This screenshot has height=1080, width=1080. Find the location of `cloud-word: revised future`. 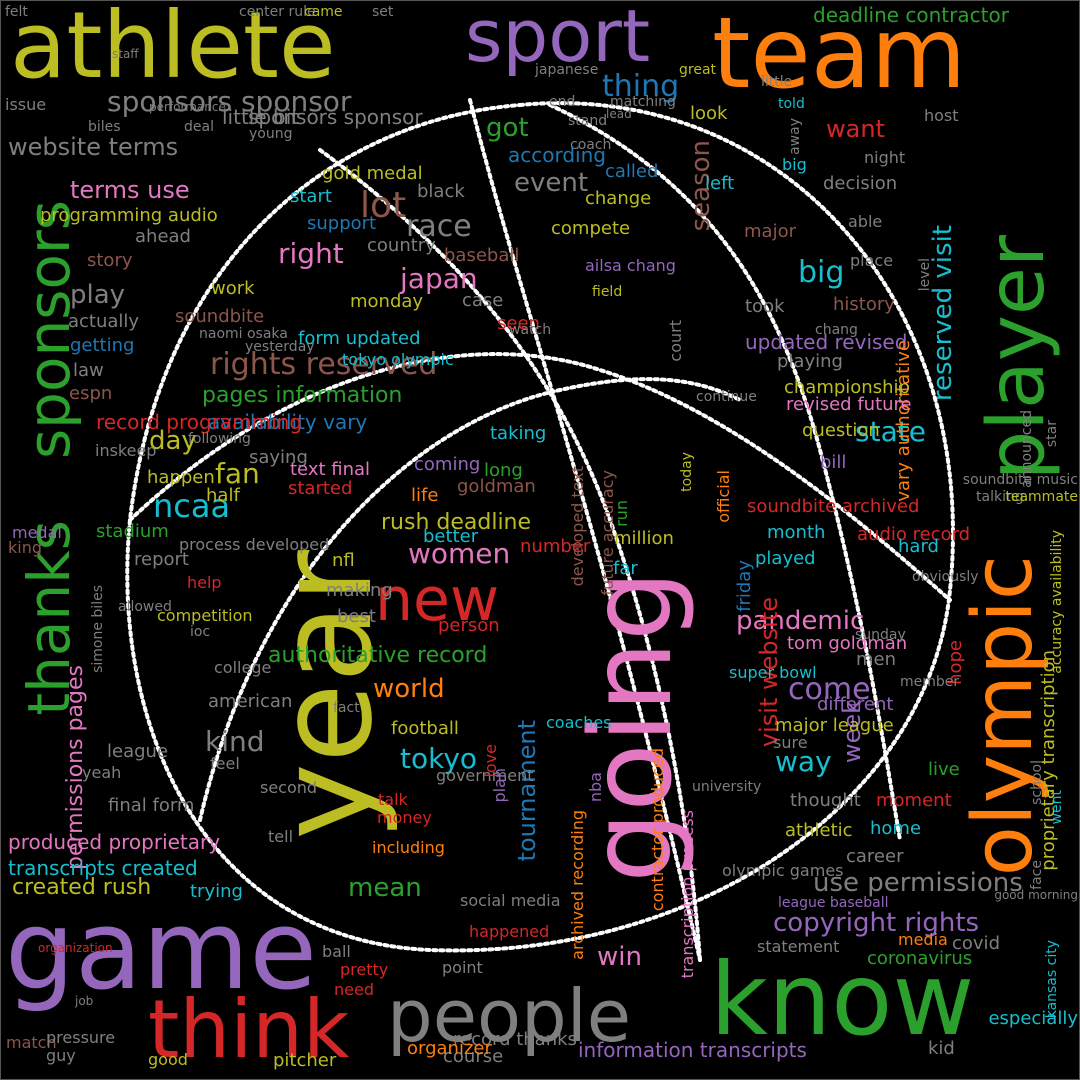

cloud-word: revised future is located at coordinates (849, 404).